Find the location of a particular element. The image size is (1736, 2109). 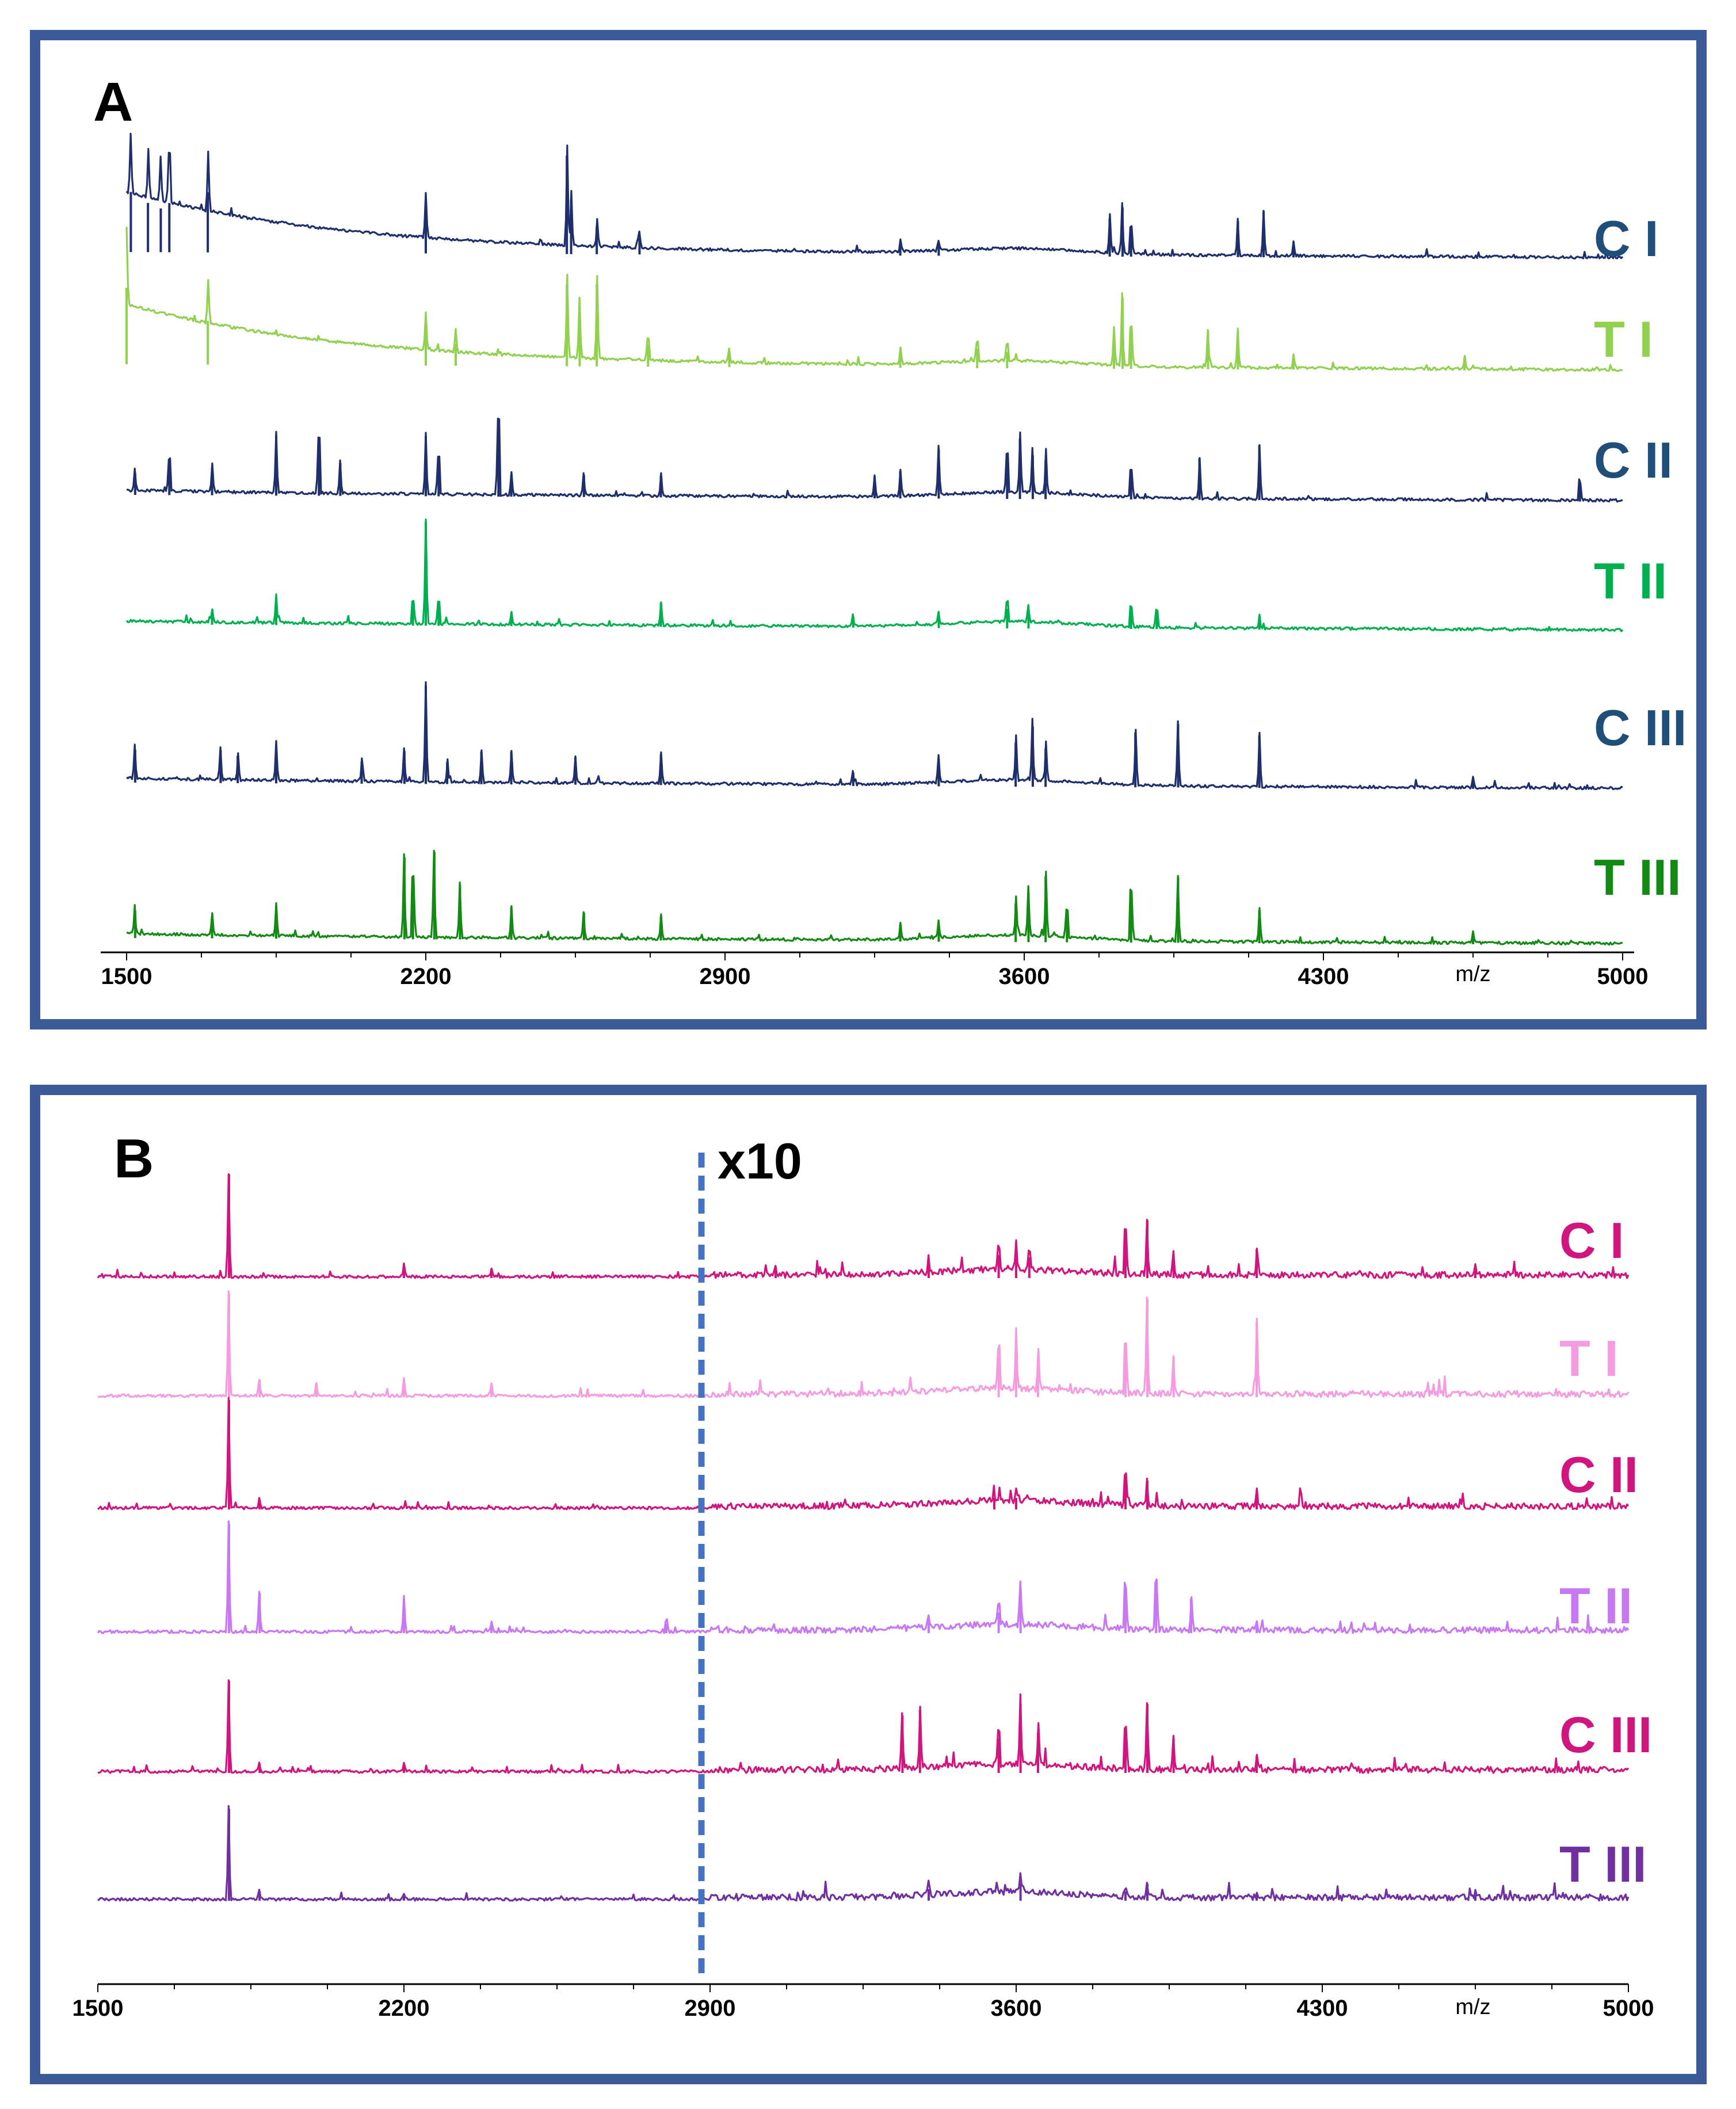

scale-annotation: x10 is located at coordinates (760, 1160).